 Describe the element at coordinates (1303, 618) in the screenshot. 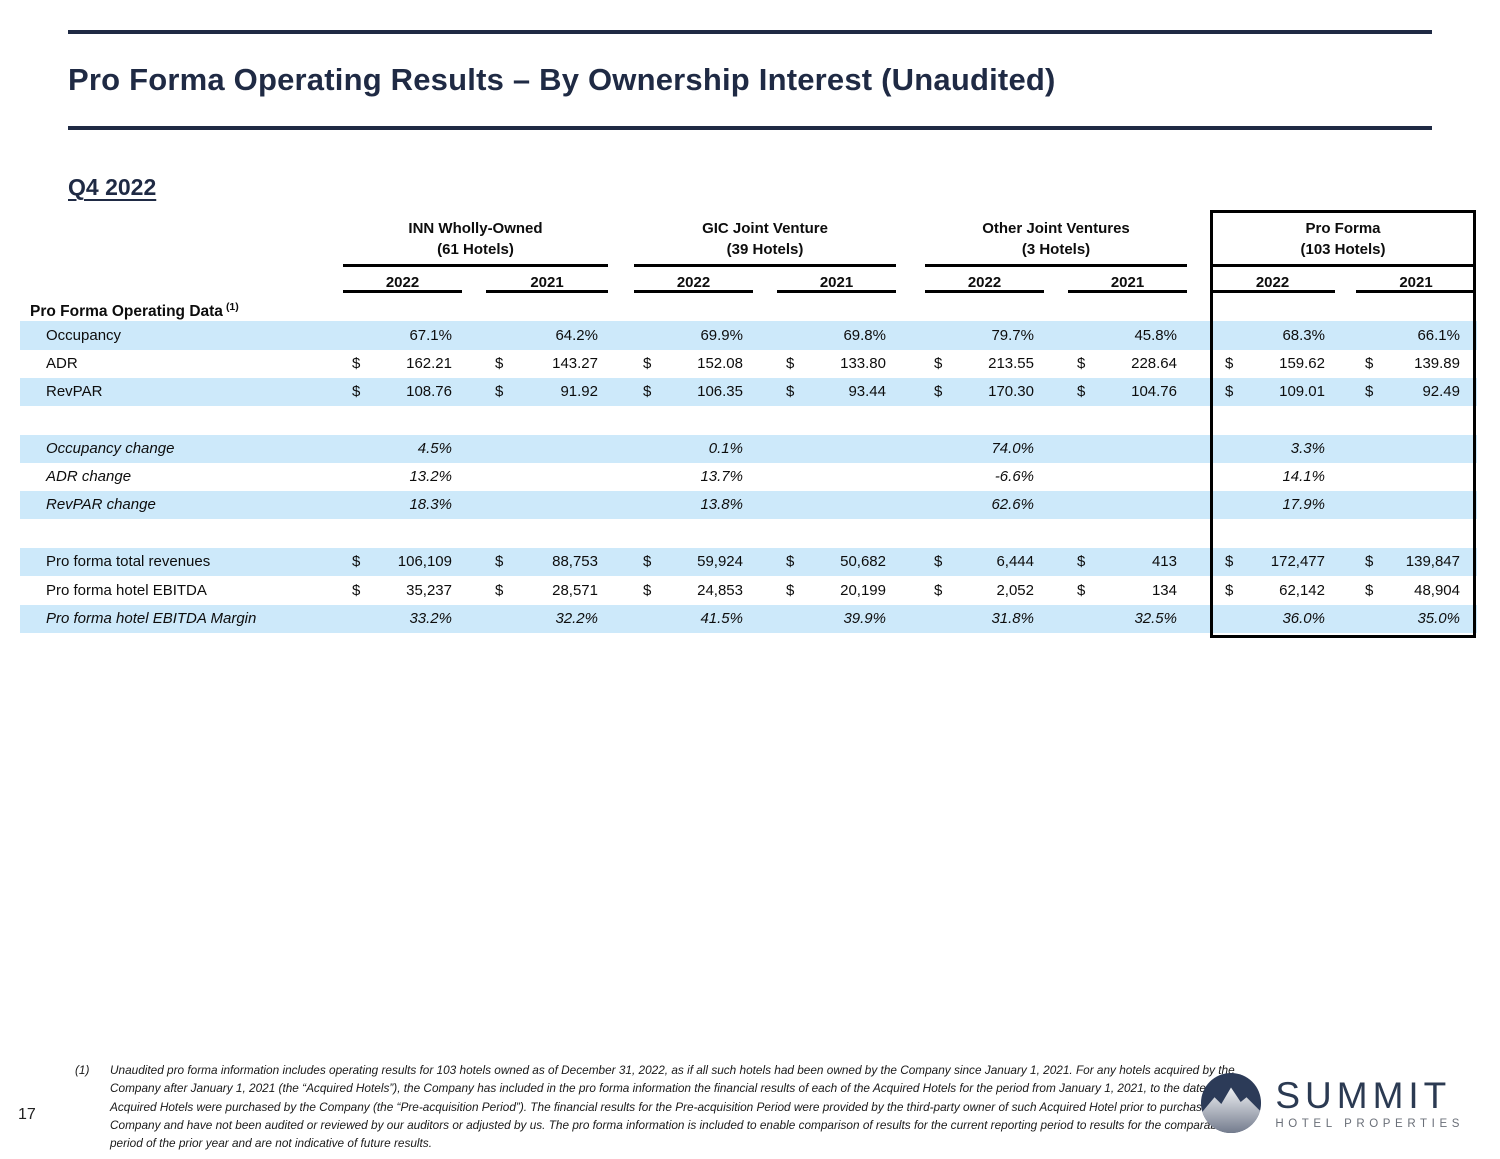

I see `cell-value: 36.0%` at that location.